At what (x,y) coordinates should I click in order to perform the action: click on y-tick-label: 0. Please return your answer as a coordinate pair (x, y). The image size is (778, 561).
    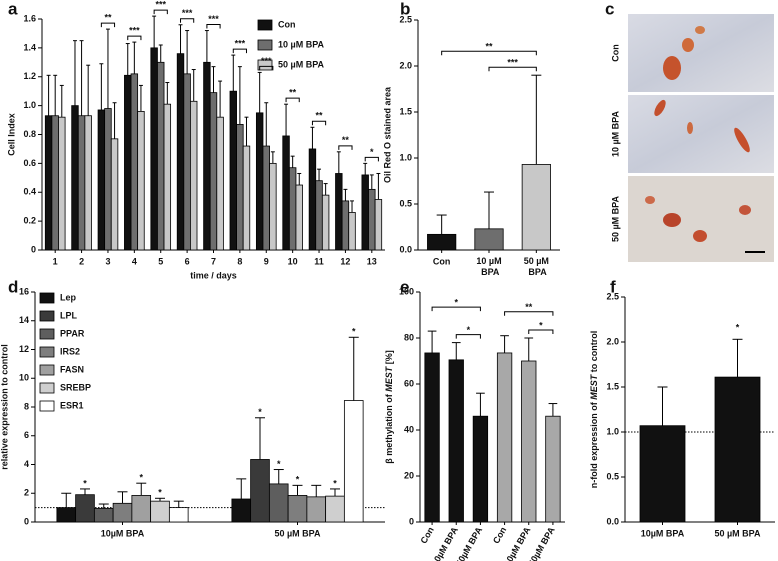
    Looking at the image, I should click on (411, 521).